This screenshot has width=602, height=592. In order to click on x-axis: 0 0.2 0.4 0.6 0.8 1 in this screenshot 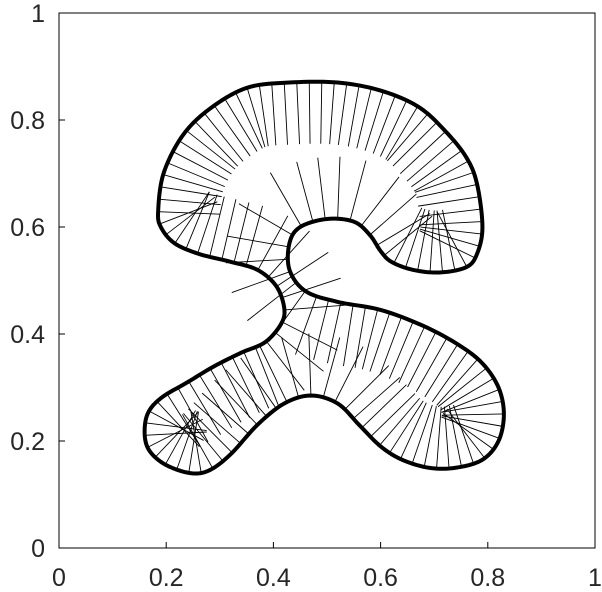, I will do `click(327, 567)`.